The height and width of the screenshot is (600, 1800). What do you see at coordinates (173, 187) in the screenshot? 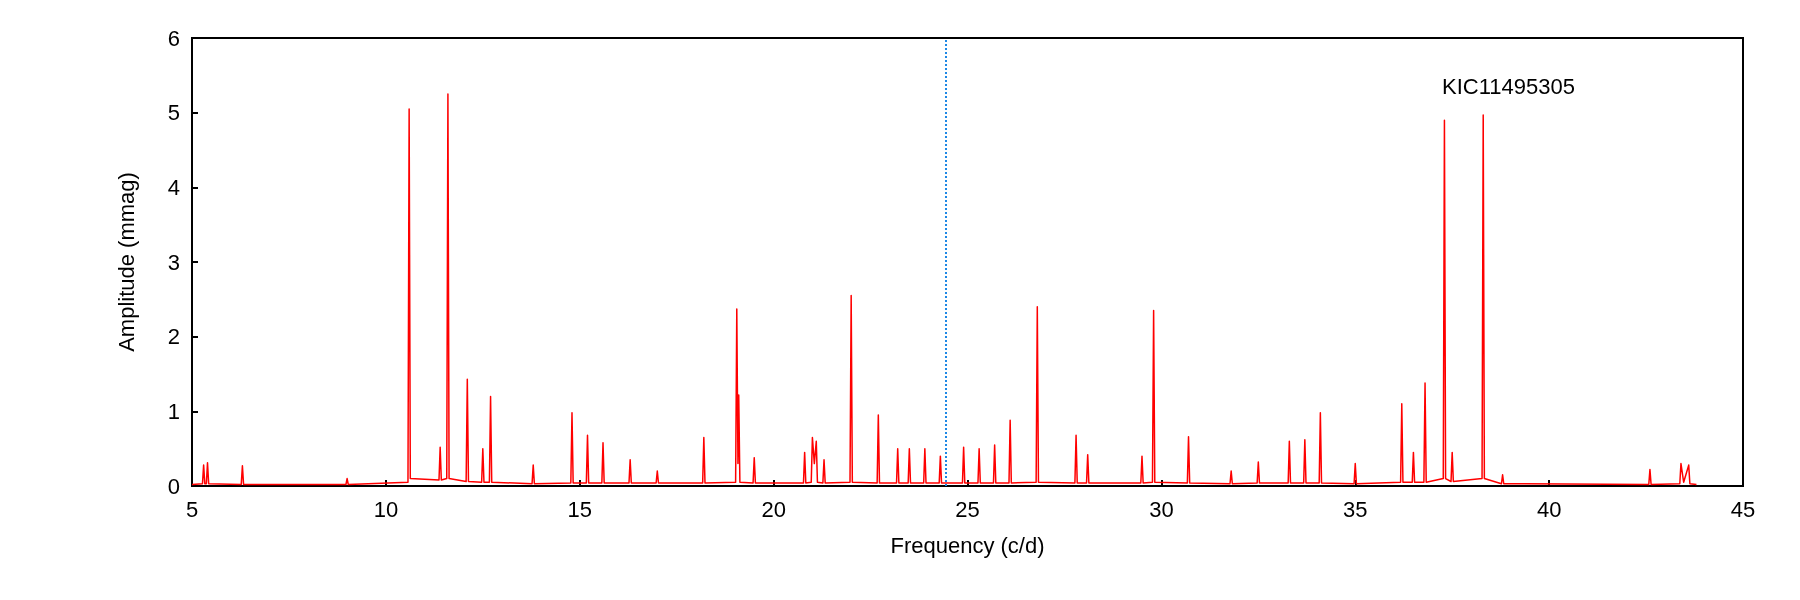
I see `y-tick-label: 4` at bounding box center [173, 187].